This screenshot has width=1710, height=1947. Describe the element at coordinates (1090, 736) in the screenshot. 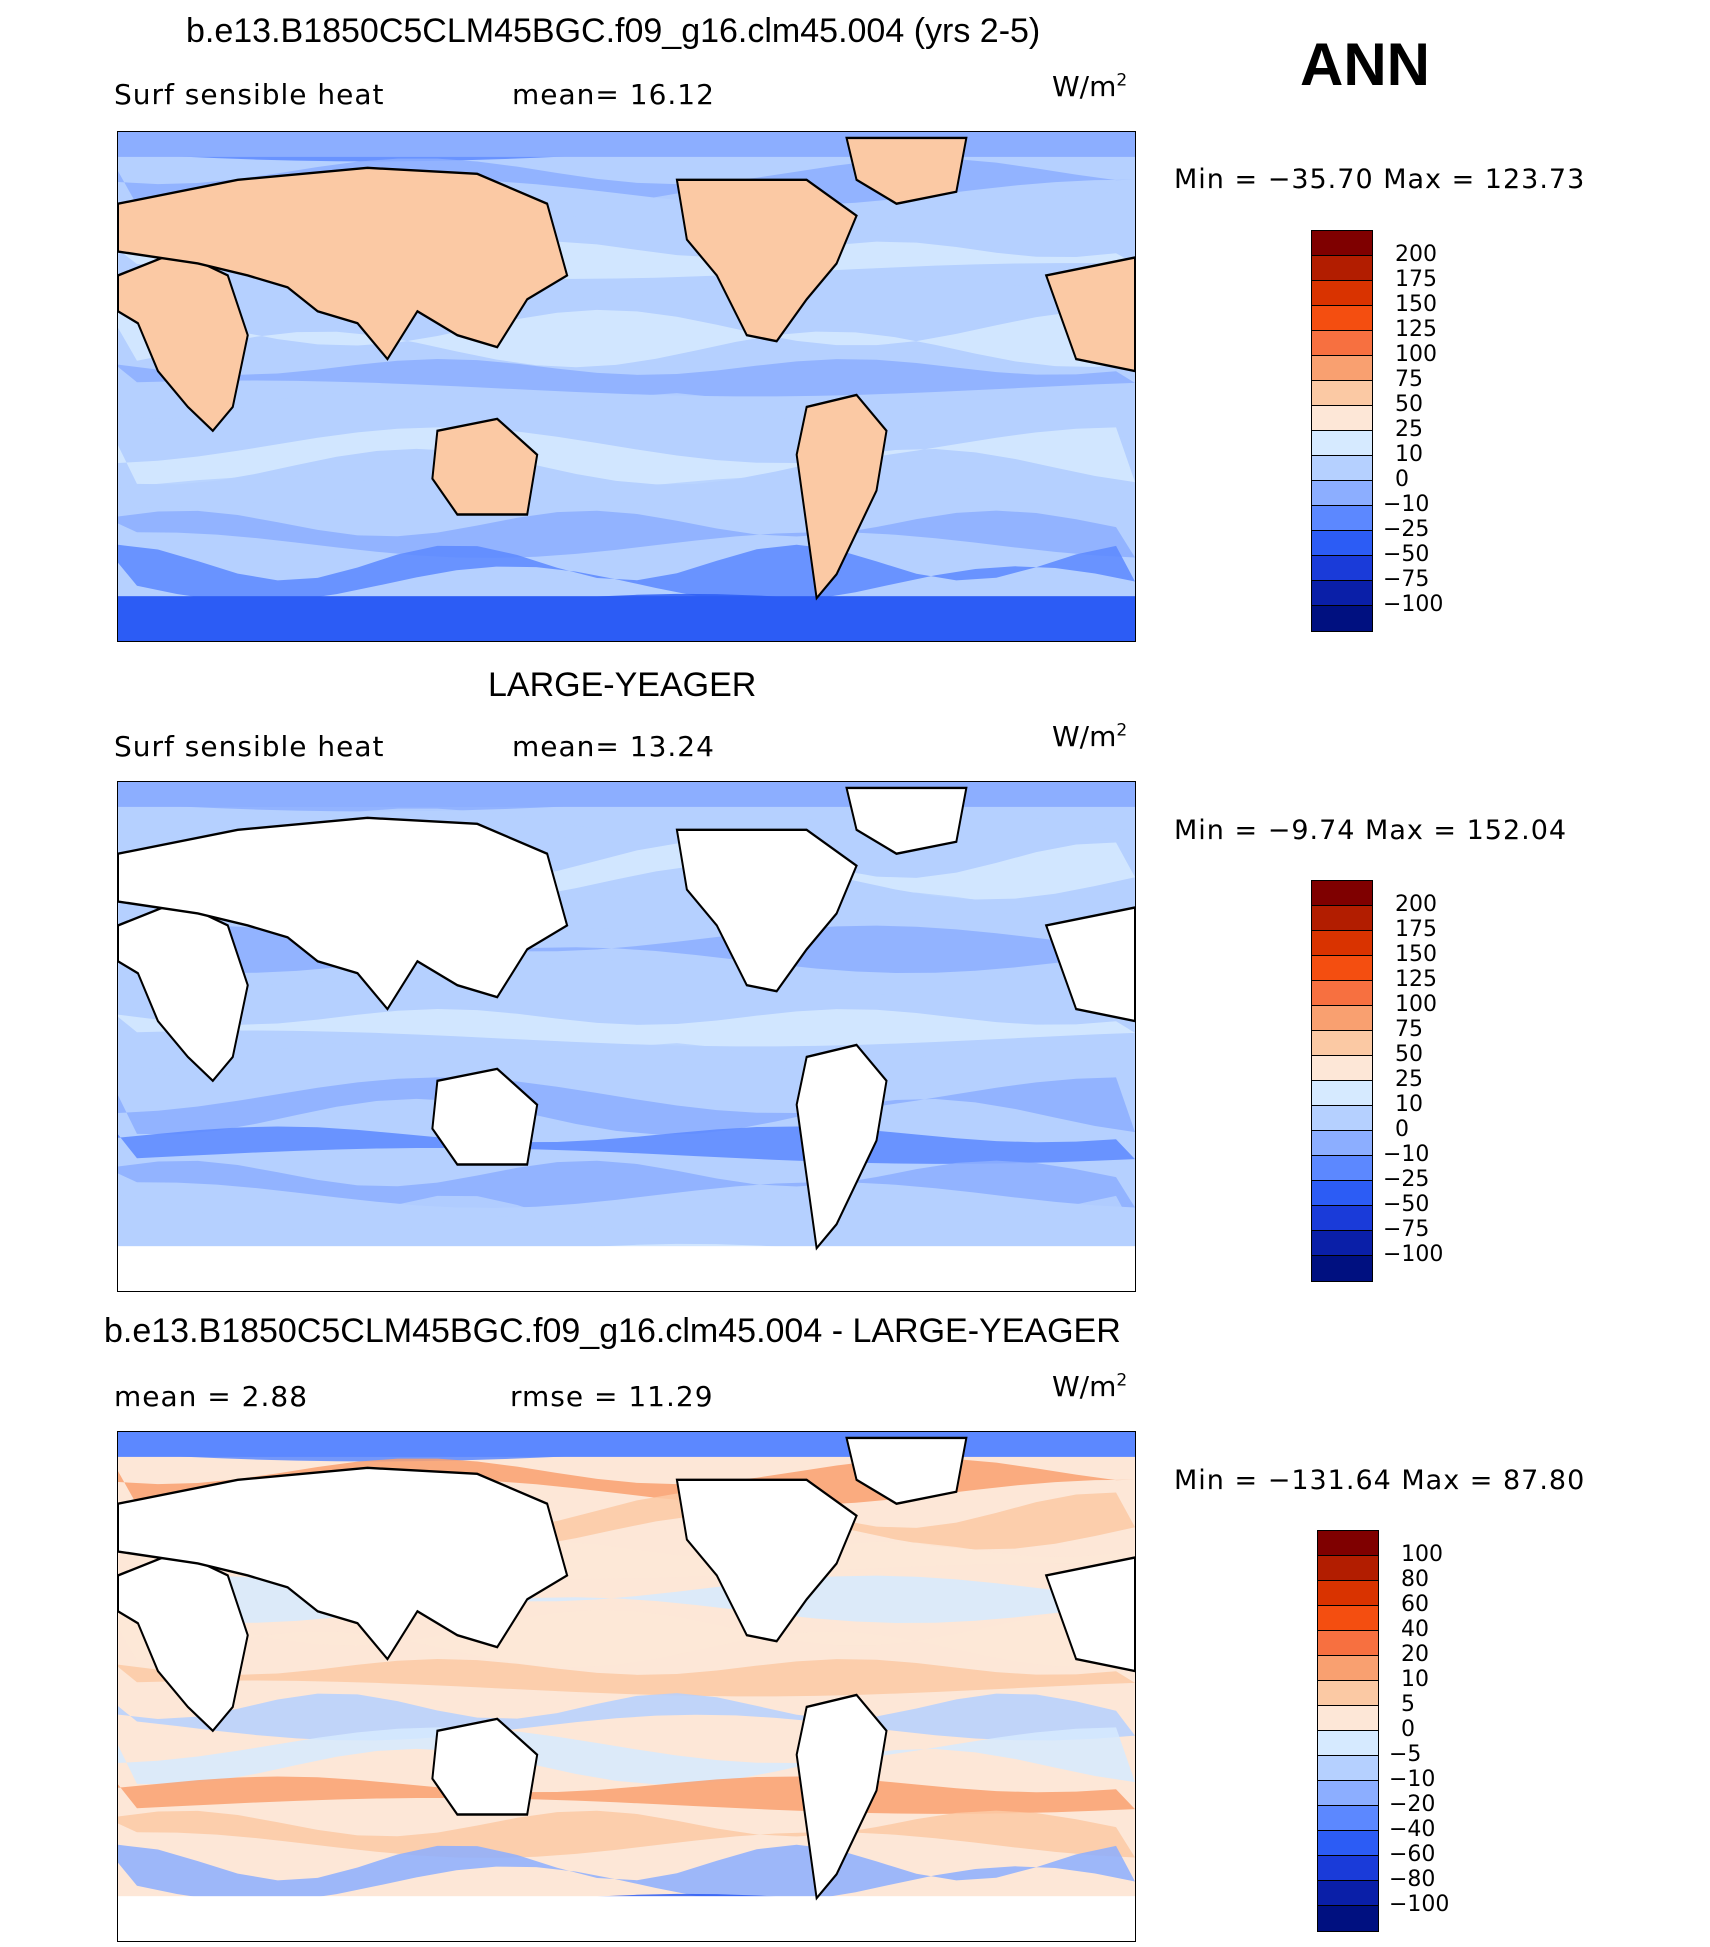

I see `panel2-units: W/m2` at that location.